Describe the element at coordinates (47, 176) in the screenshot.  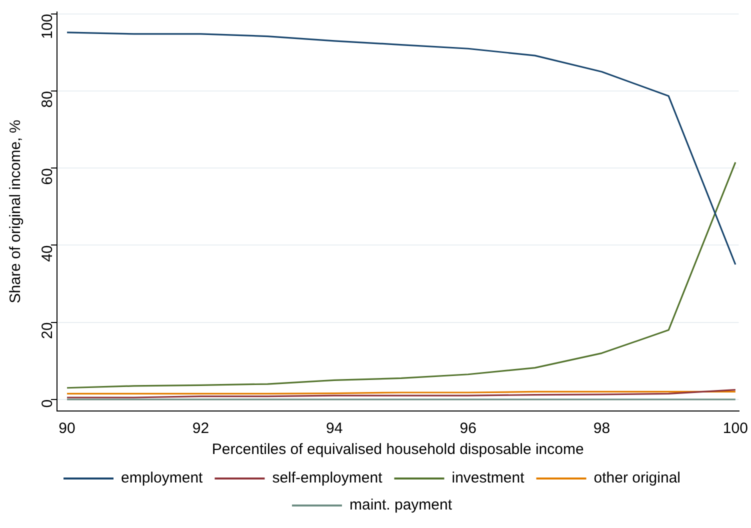
I see `y-tick-label: 60` at that location.